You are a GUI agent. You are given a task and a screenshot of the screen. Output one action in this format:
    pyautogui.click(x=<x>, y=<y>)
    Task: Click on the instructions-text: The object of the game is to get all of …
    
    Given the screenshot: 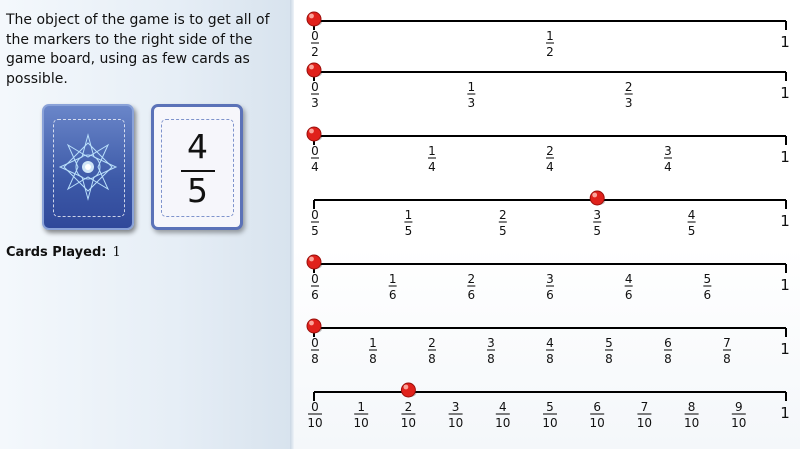 What is the action you would take?
    pyautogui.click(x=138, y=49)
    